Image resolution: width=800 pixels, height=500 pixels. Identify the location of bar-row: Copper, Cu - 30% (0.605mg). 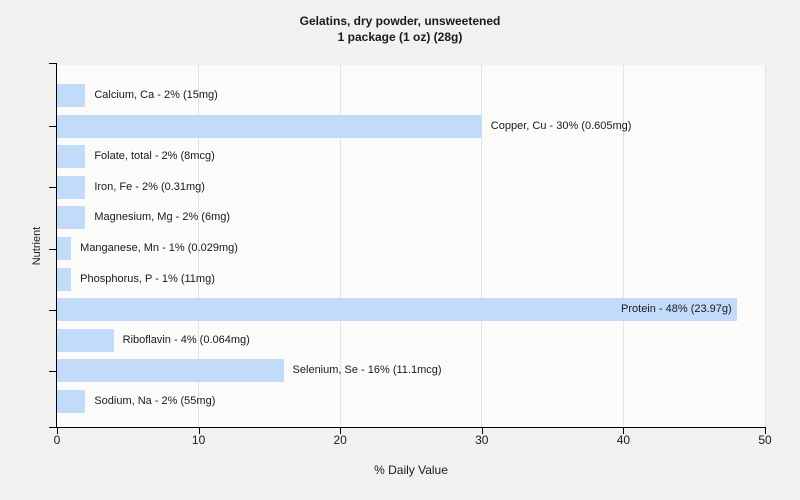
(411, 126).